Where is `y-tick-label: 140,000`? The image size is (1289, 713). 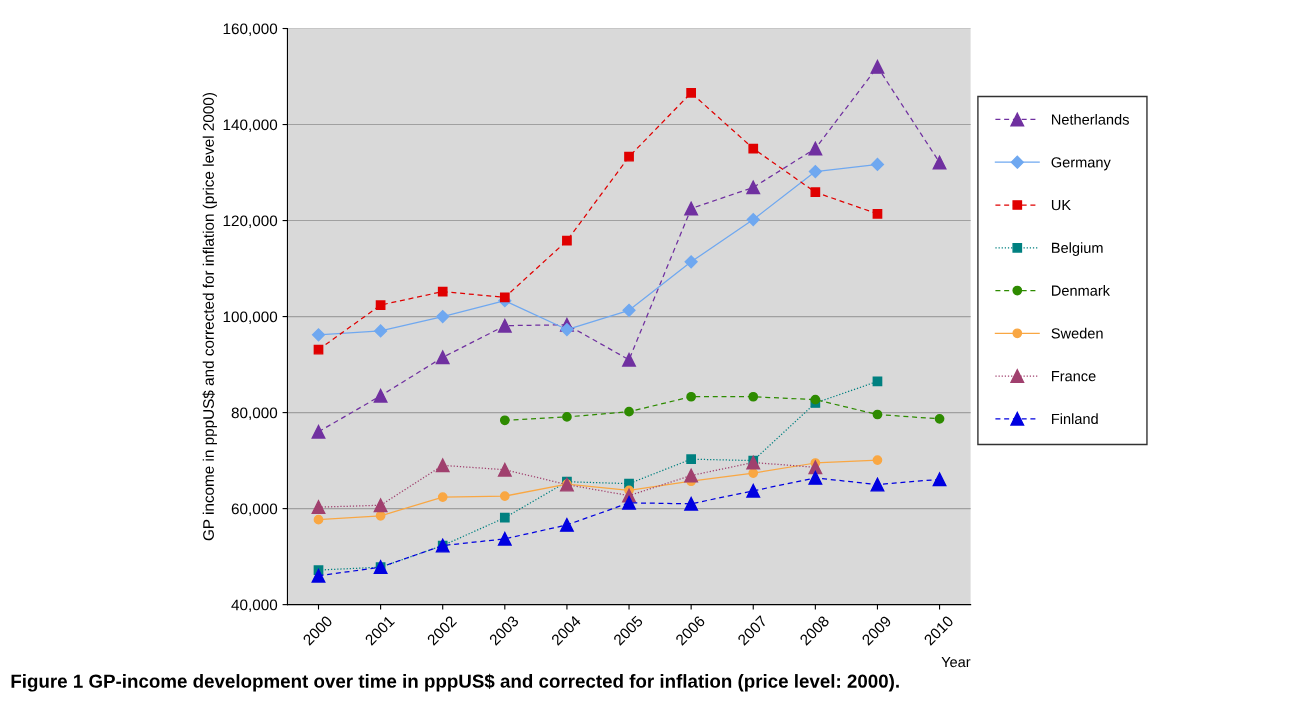
y-tick-label: 140,000 is located at coordinates (250, 126).